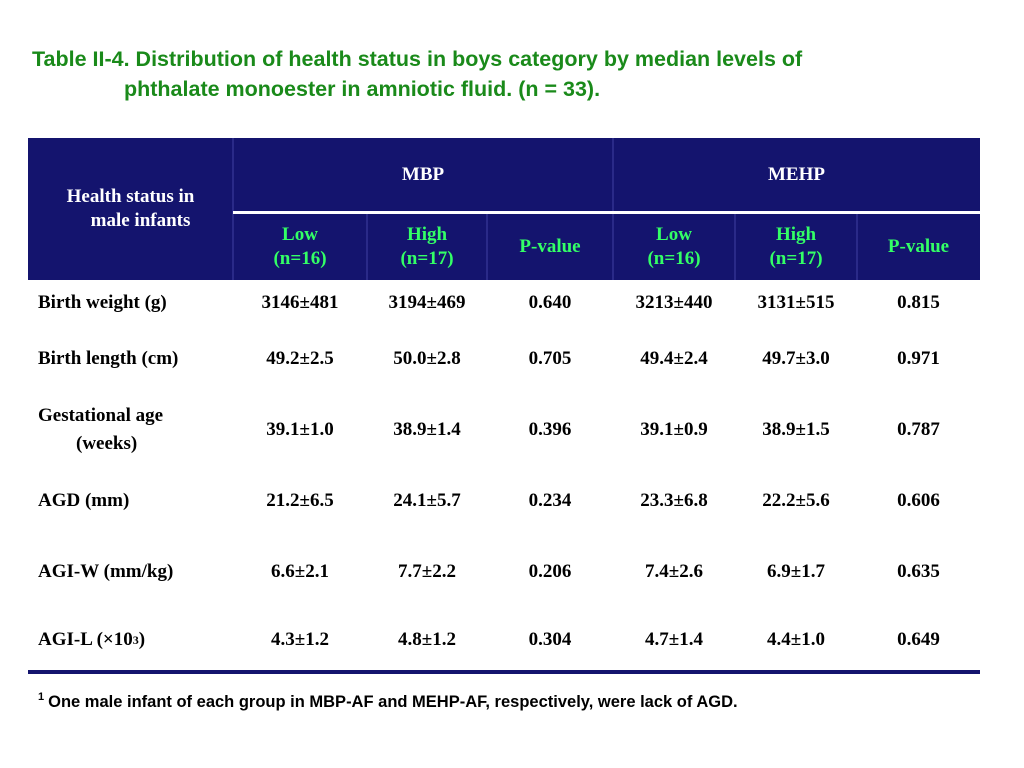  Describe the element at coordinates (550, 500) in the screenshot. I see `cell-value: 0.234` at that location.